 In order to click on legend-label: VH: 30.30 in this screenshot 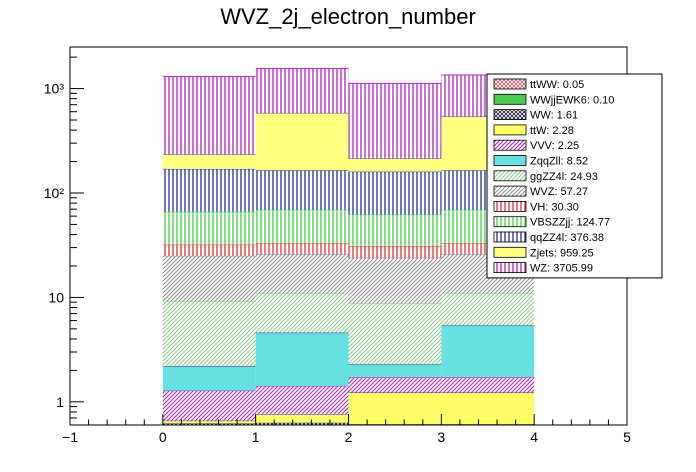, I will do `click(554, 207)`.